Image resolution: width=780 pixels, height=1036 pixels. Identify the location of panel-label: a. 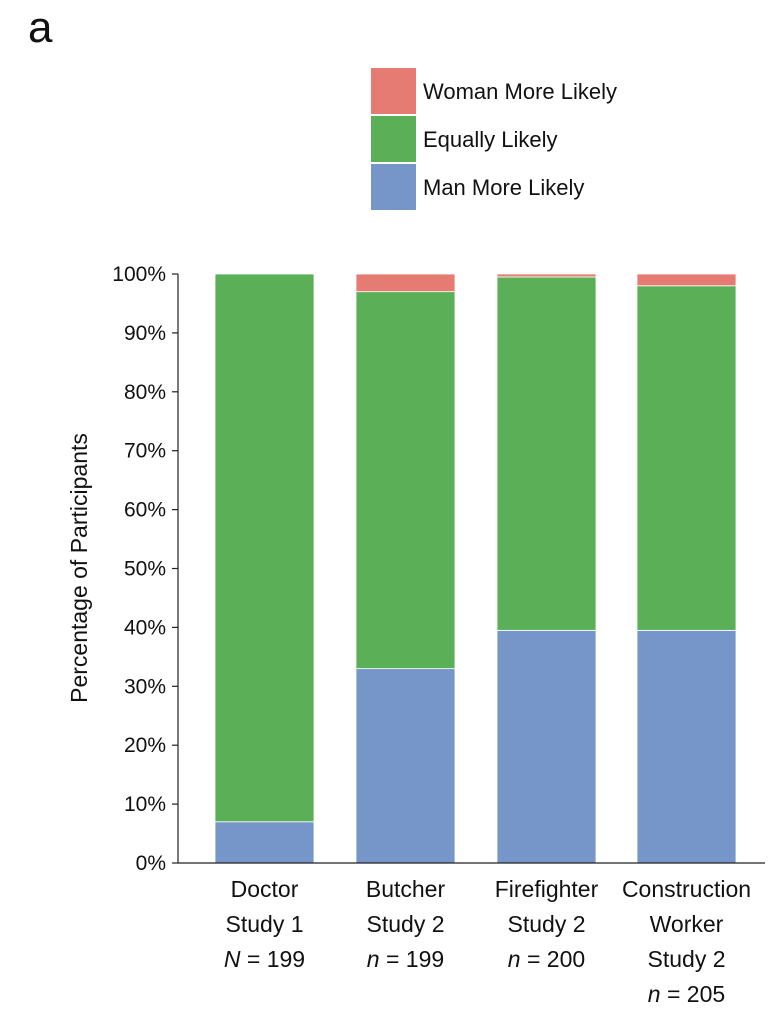
(40, 27).